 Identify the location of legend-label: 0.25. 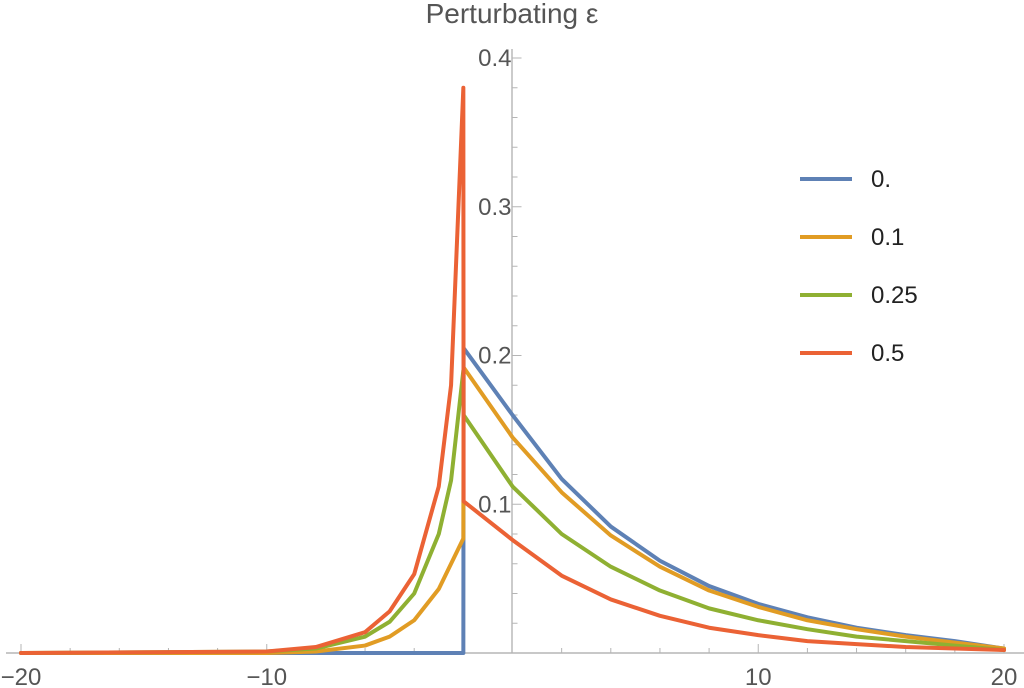
(894, 295).